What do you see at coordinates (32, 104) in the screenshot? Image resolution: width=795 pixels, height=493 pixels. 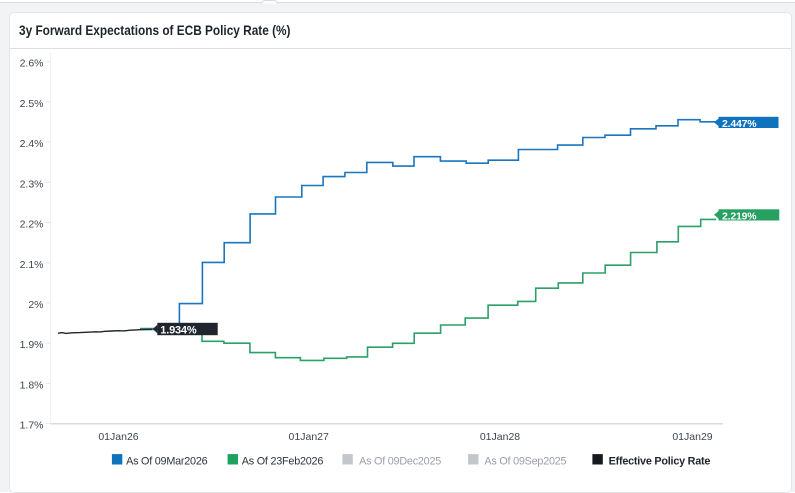 I see `svg-text: 2.5%` at bounding box center [32, 104].